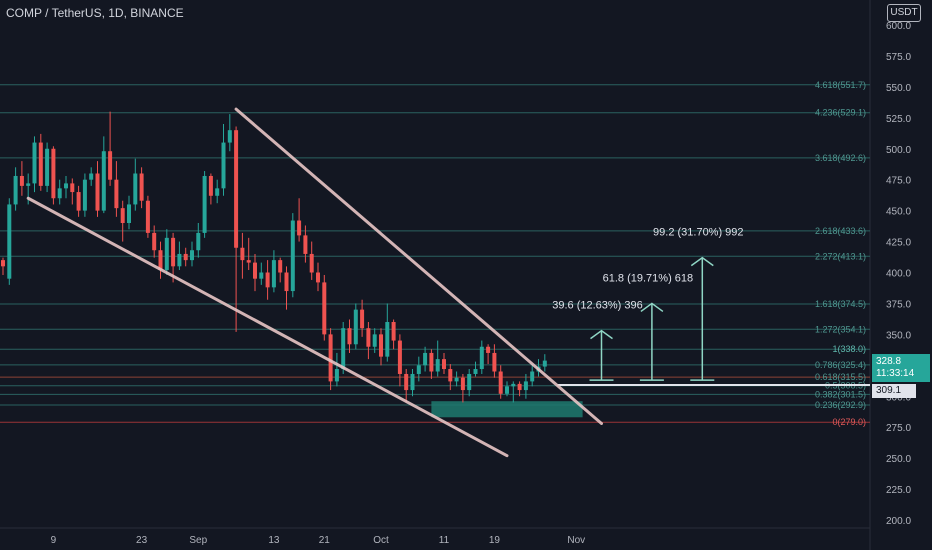  Describe the element at coordinates (898, 490) in the screenshot. I see `y-tick-label: 225.0` at that location.